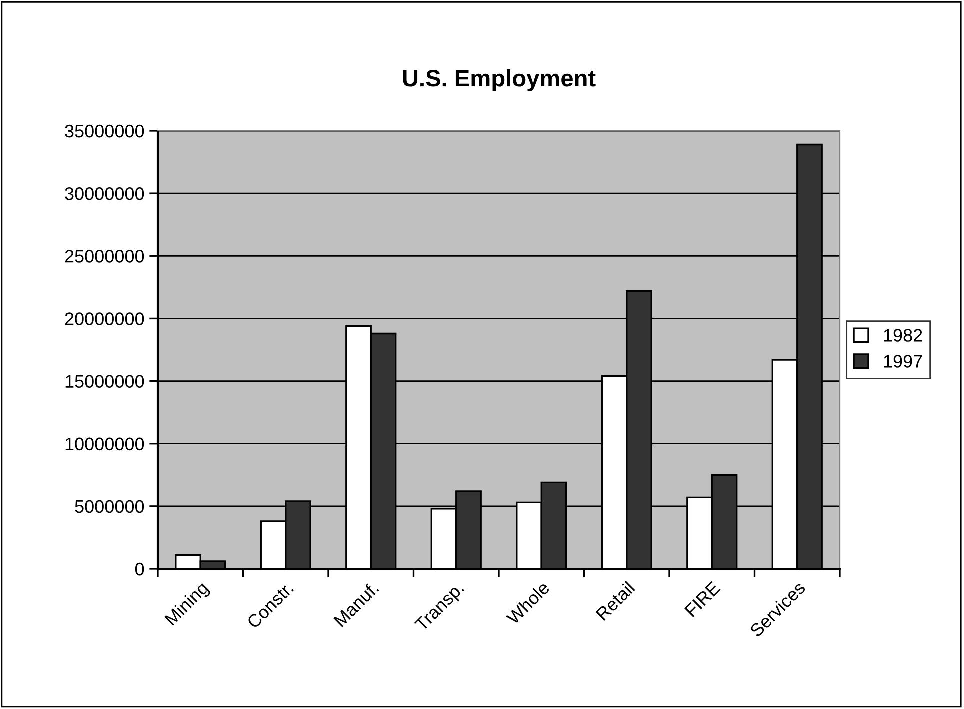 Image resolution: width=964 pixels, height=709 pixels. What do you see at coordinates (104, 194) in the screenshot?
I see `y-tick-label: 30000000` at bounding box center [104, 194].